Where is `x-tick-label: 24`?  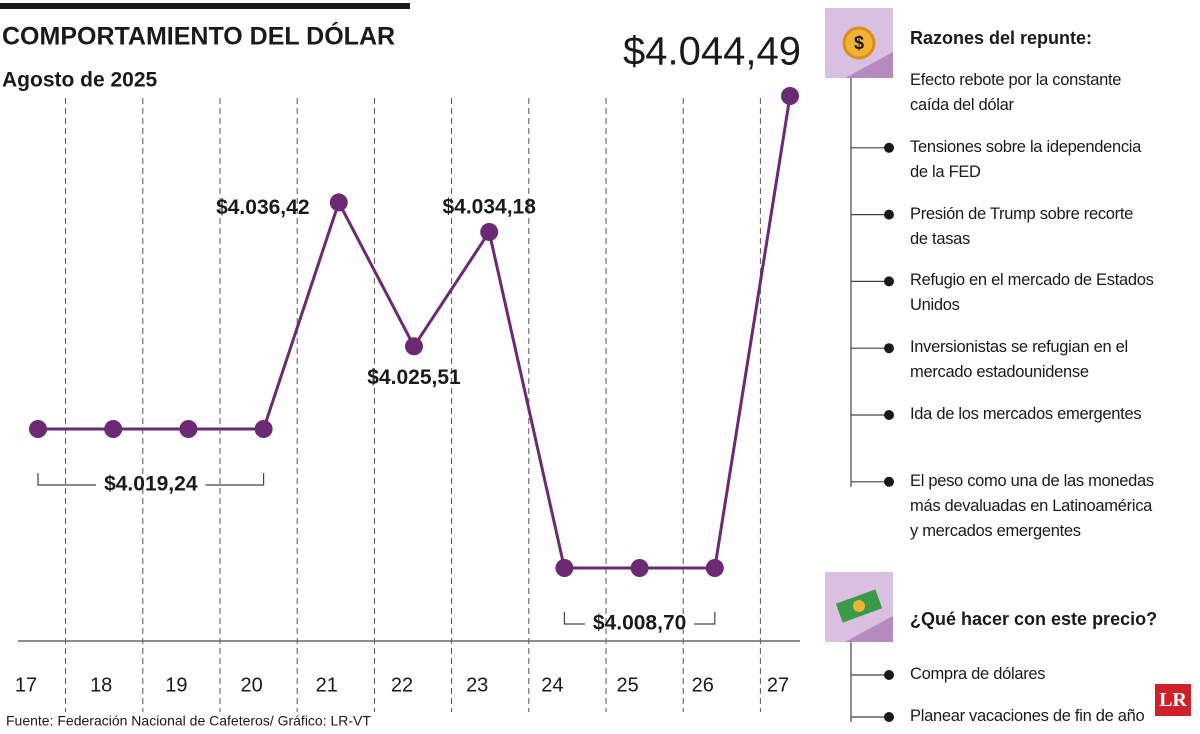 x-tick-label: 24 is located at coordinates (552, 685).